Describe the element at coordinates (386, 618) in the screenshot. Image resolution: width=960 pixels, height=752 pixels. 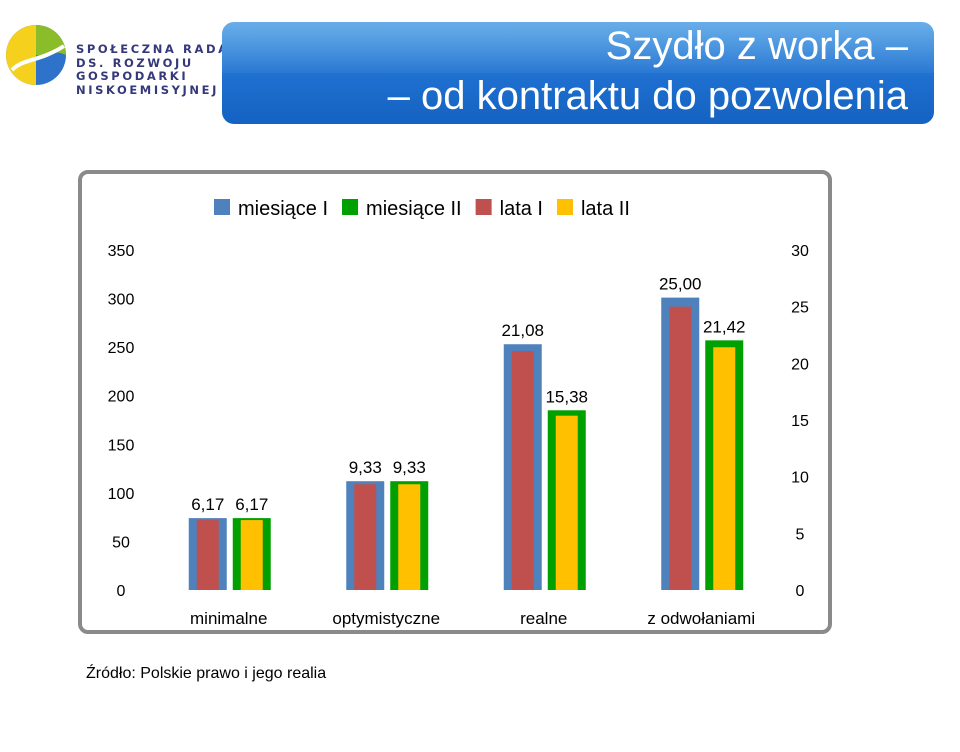
I see `category-label: optymistyczne` at that location.